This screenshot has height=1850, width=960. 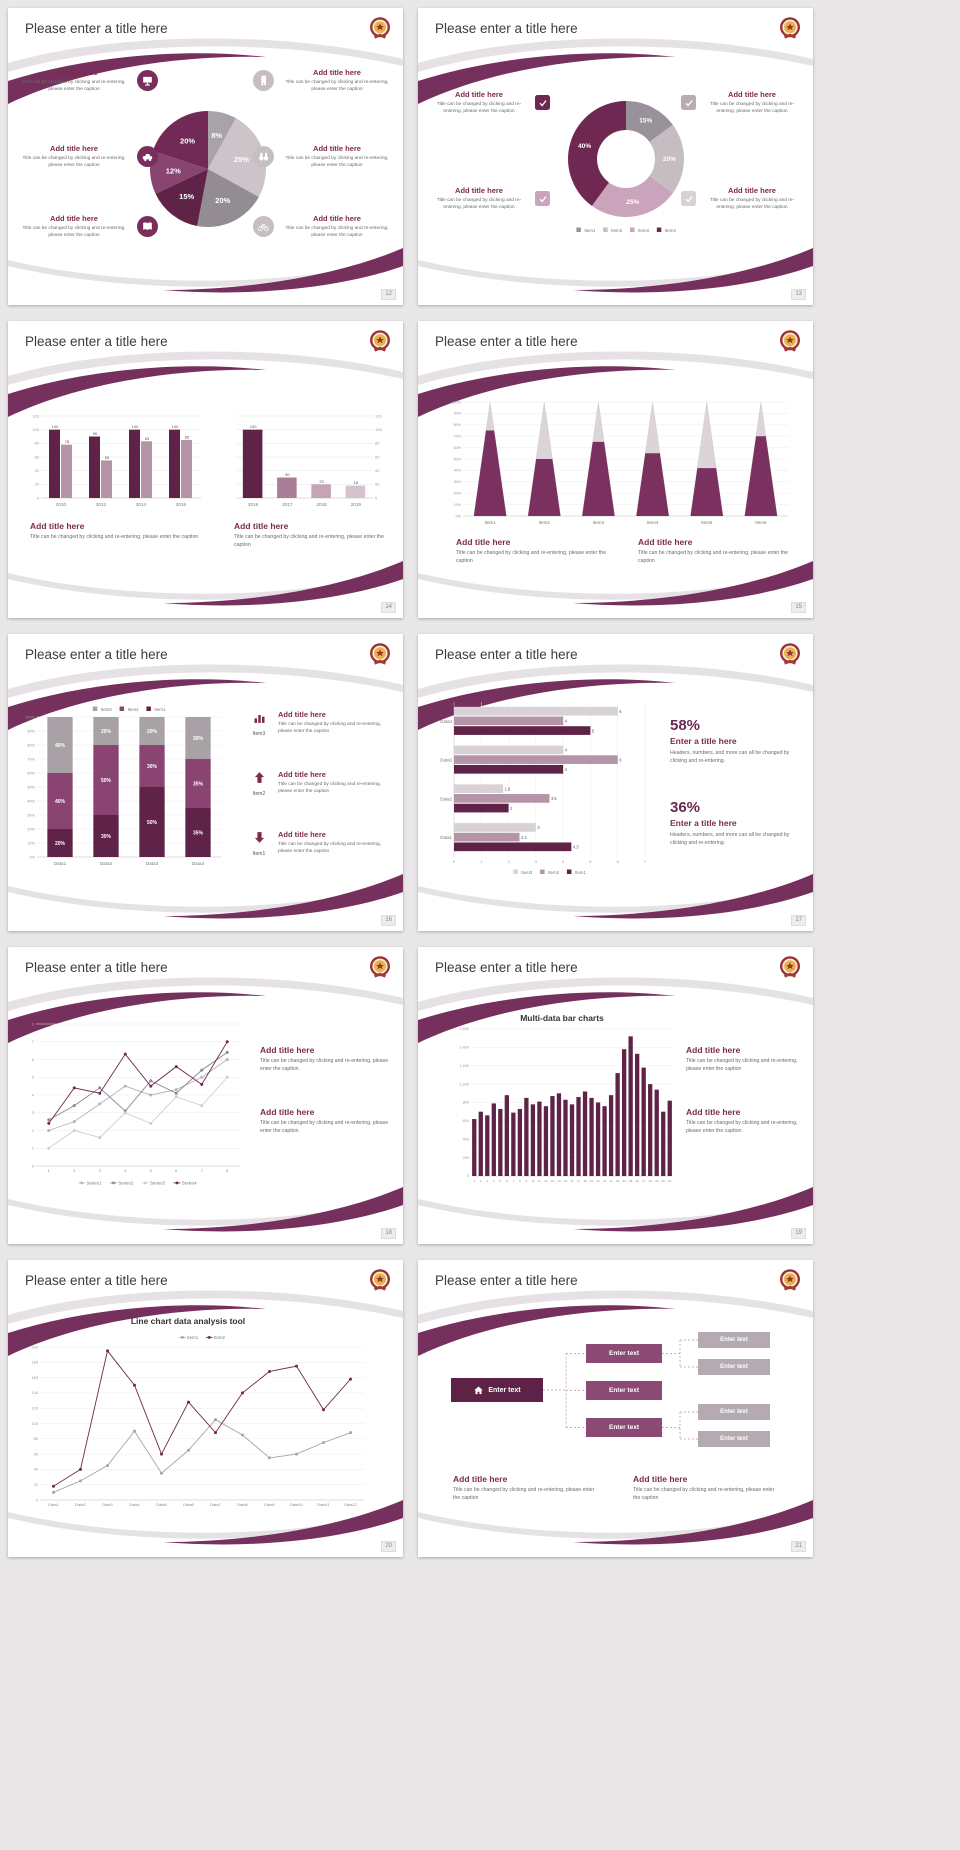 I want to click on svg-text: 15%, so click(x=186, y=196).